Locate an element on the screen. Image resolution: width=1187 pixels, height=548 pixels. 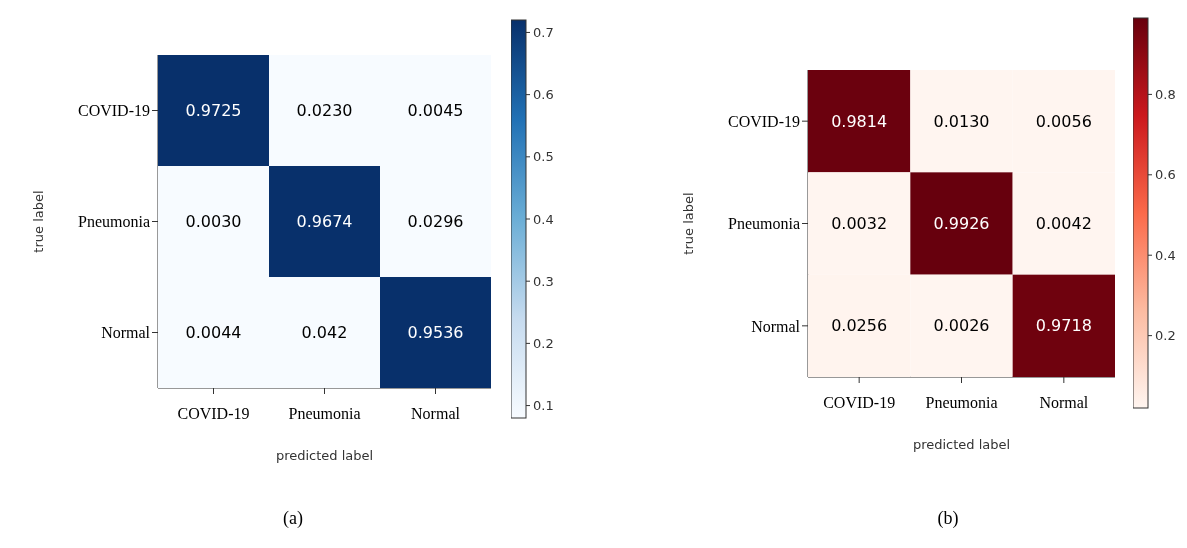
text: (b) is located at coordinates (948, 518).